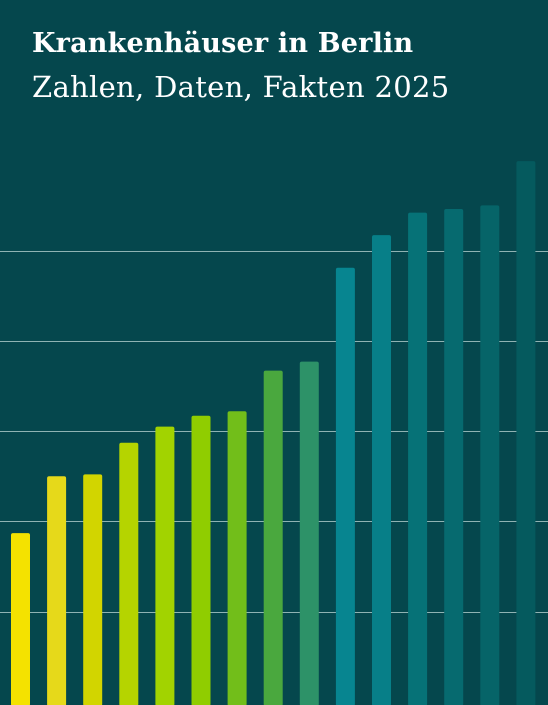 The width and height of the screenshot is (548, 705). Describe the element at coordinates (223, 43) in the screenshot. I see `cover-title: Krankenhäuser in Berlin` at that location.